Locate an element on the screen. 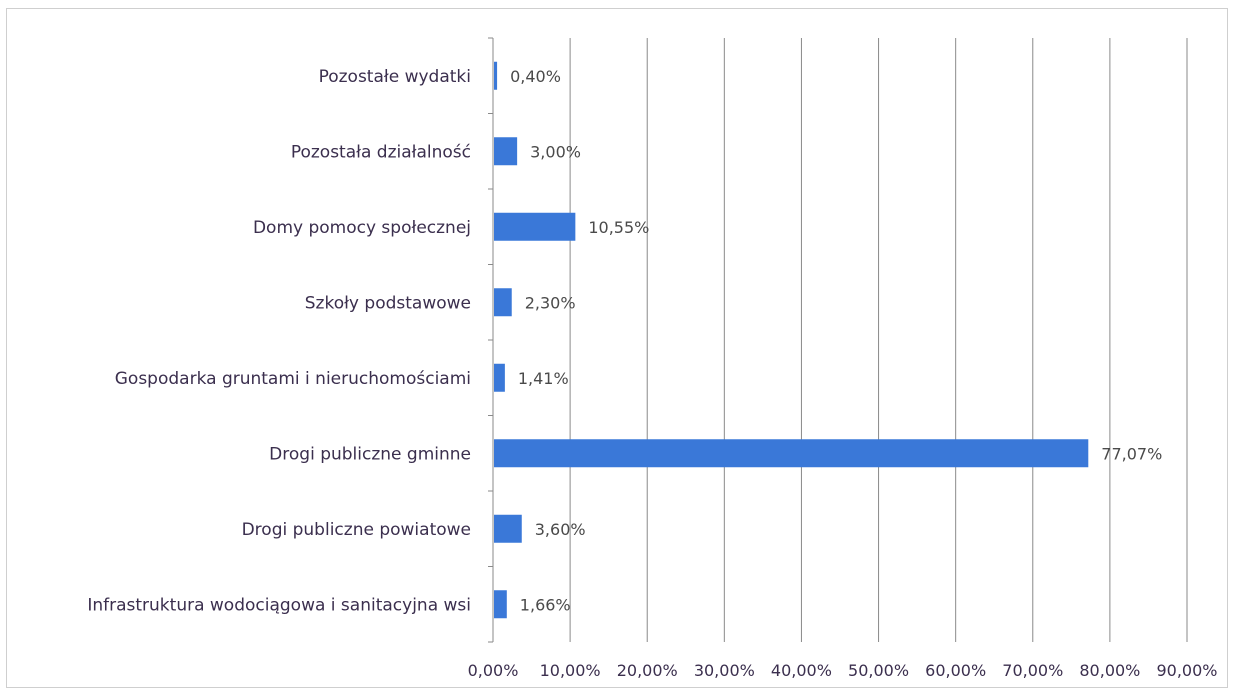 This screenshot has height=696, width=1237. category-label: Drogi publiczne powiatowe is located at coordinates (356, 530).